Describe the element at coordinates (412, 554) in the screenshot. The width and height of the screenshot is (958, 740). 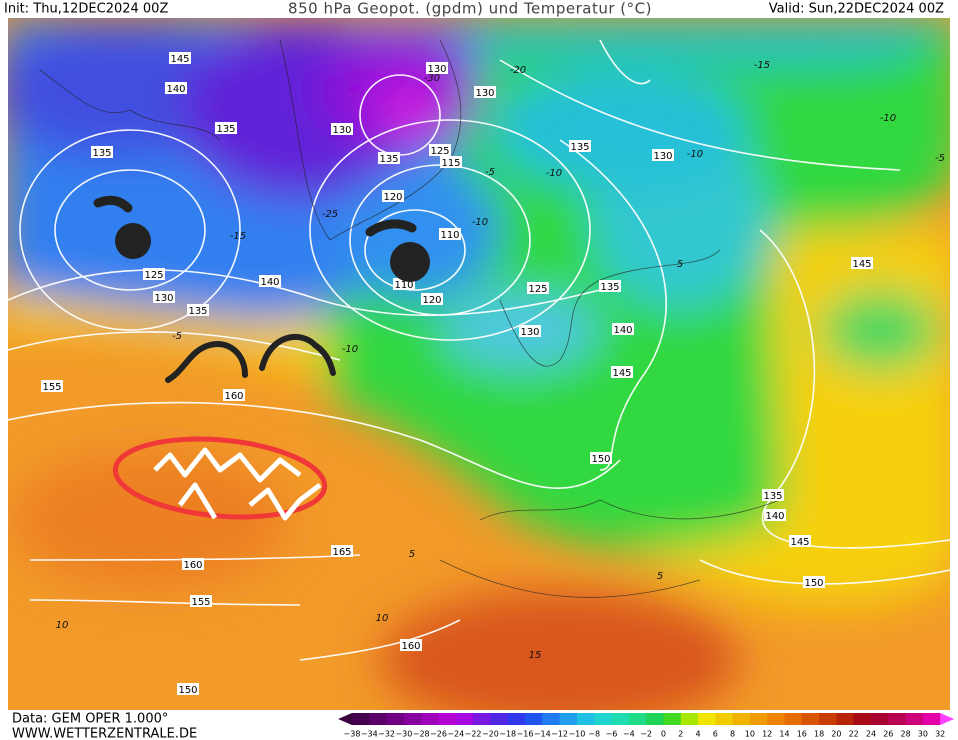
I see `temperature-label: 5` at that location.